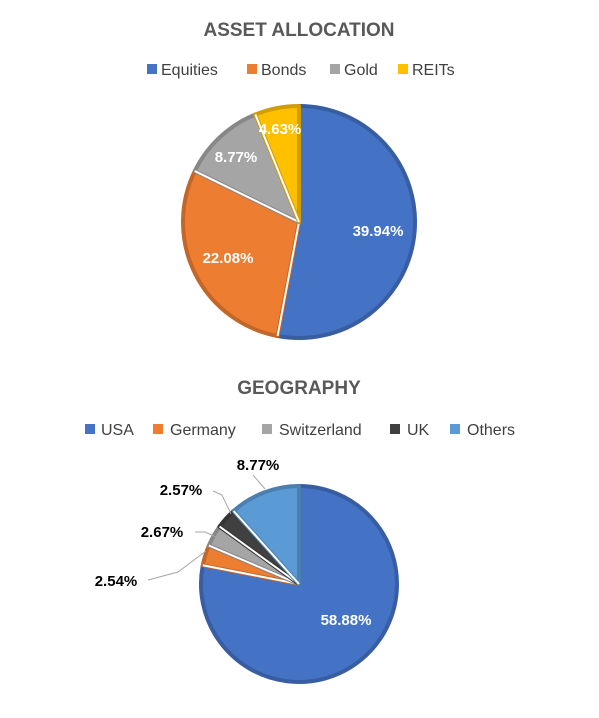 The width and height of the screenshot is (599, 718). Describe the element at coordinates (206, 534) in the screenshot. I see `leader-line-switzerland` at that location.